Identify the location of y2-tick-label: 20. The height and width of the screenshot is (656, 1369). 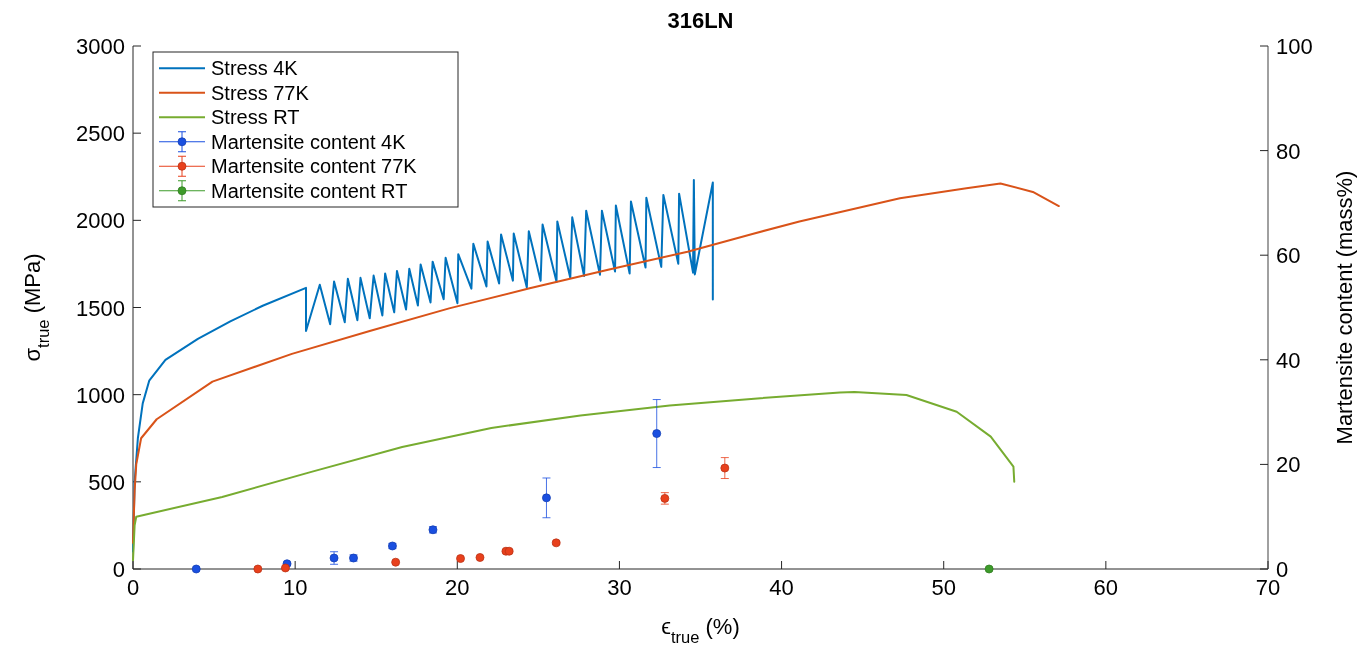
(1288, 465).